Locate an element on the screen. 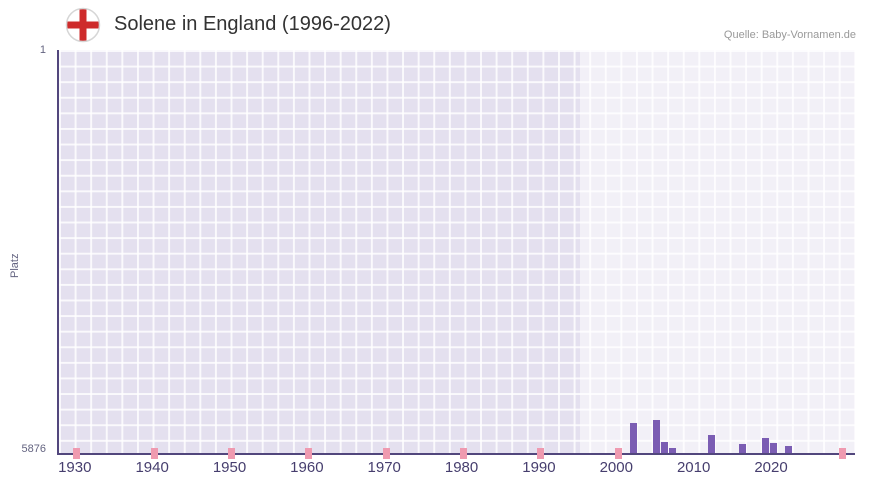 Image resolution: width=873 pixels, height=492 pixels. x-tick-label: 2020 is located at coordinates (771, 467).